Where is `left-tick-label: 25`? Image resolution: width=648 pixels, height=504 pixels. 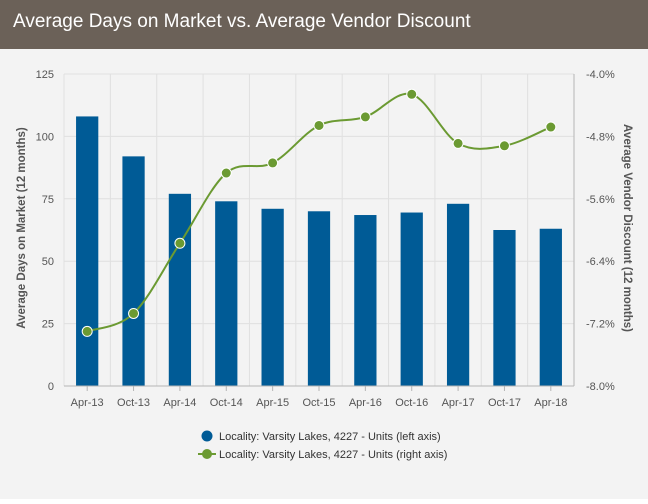 left-tick-label: 25 is located at coordinates (48, 325).